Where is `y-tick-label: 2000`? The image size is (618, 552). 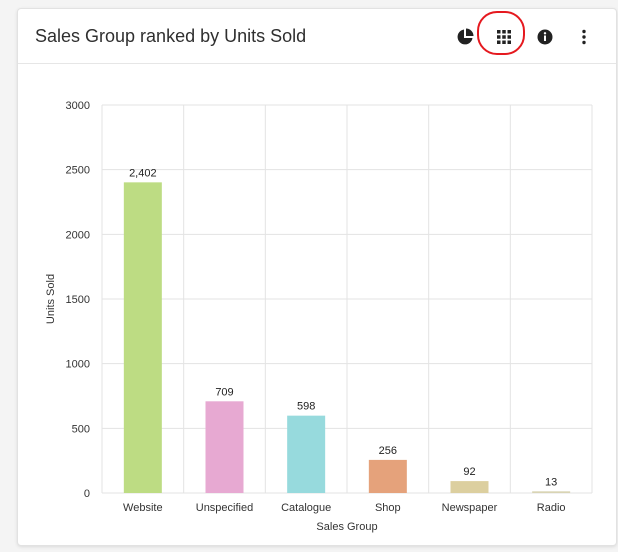
y-tick-label: 2000 is located at coordinates (78, 235).